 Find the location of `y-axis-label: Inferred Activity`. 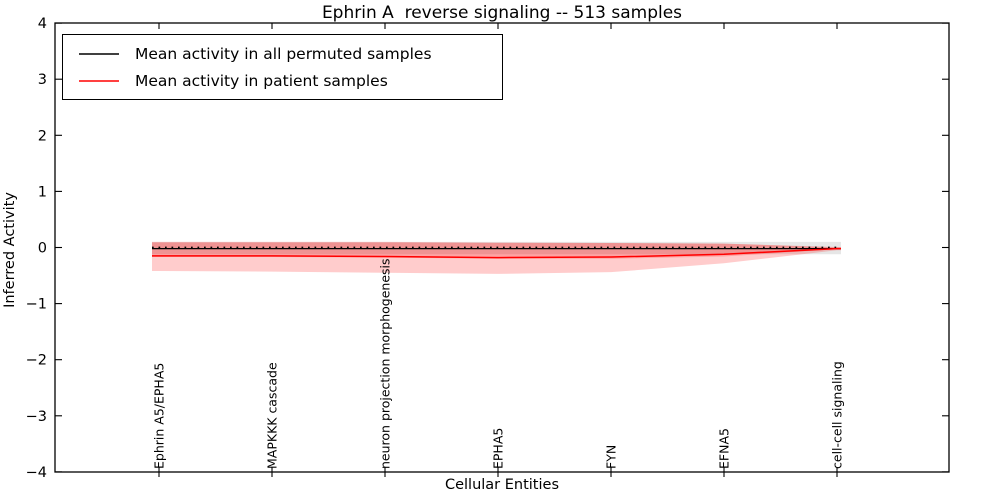

y-axis-label: Inferred Activity is located at coordinates (10, 250).